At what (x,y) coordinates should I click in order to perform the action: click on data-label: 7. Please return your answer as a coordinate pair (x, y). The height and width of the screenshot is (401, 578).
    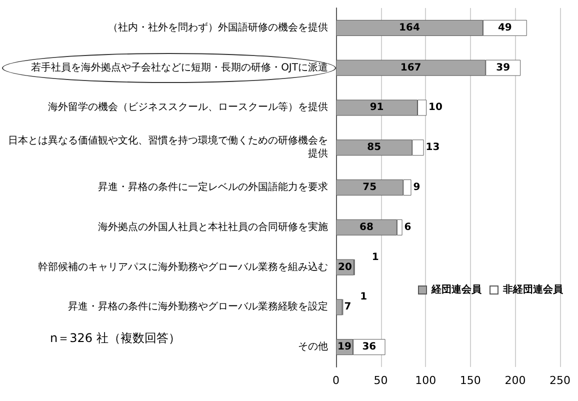
    Looking at the image, I should click on (348, 307).